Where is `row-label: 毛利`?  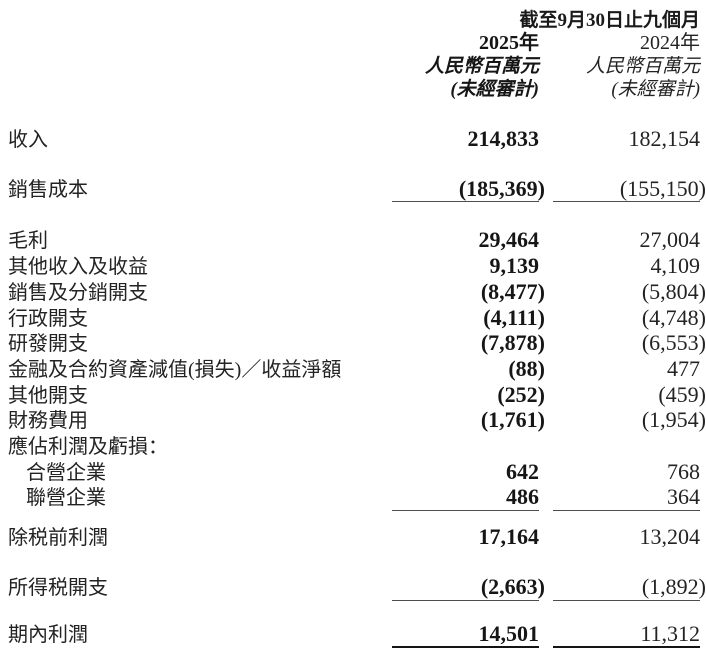
row-label: 毛利 is located at coordinates (28, 241).